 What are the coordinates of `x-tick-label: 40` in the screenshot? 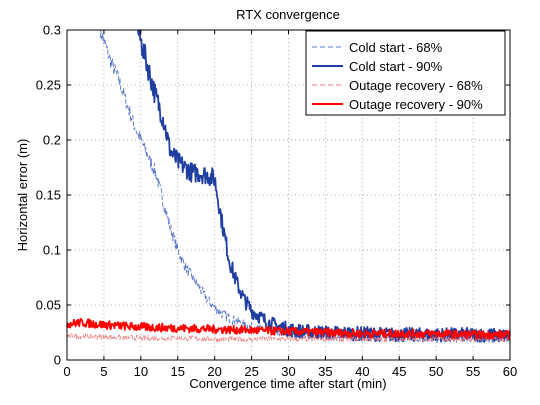 It's located at (362, 371).